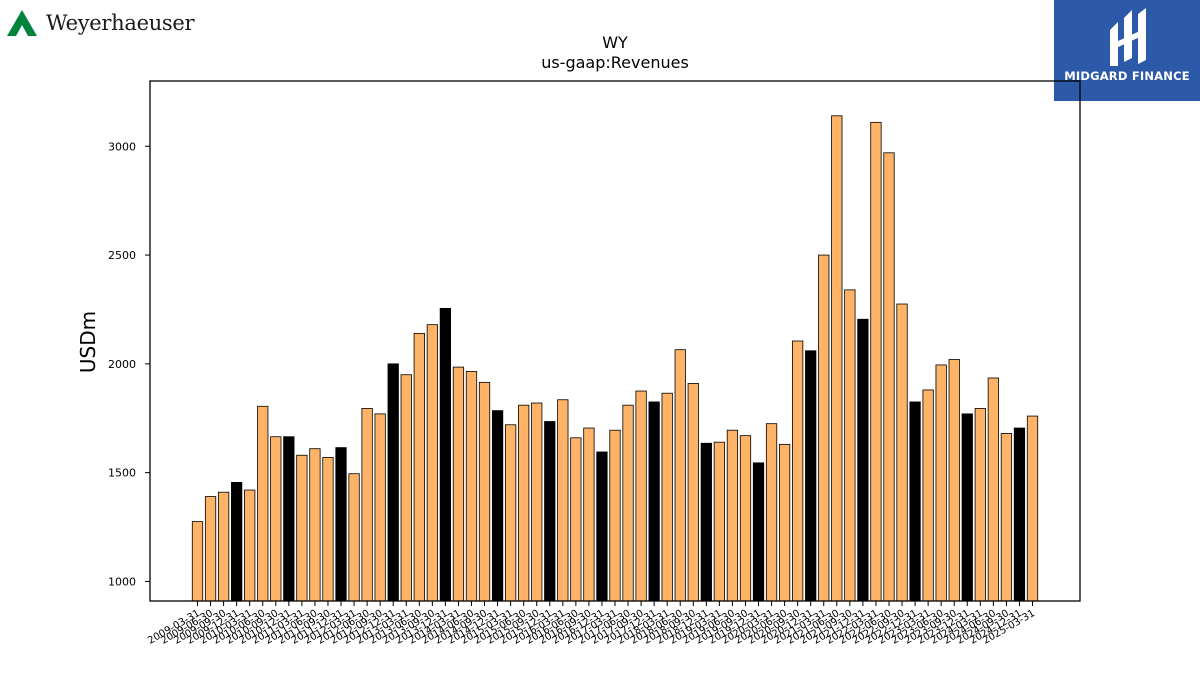  I want to click on midgard-emblem-icon, so click(1128, 37).